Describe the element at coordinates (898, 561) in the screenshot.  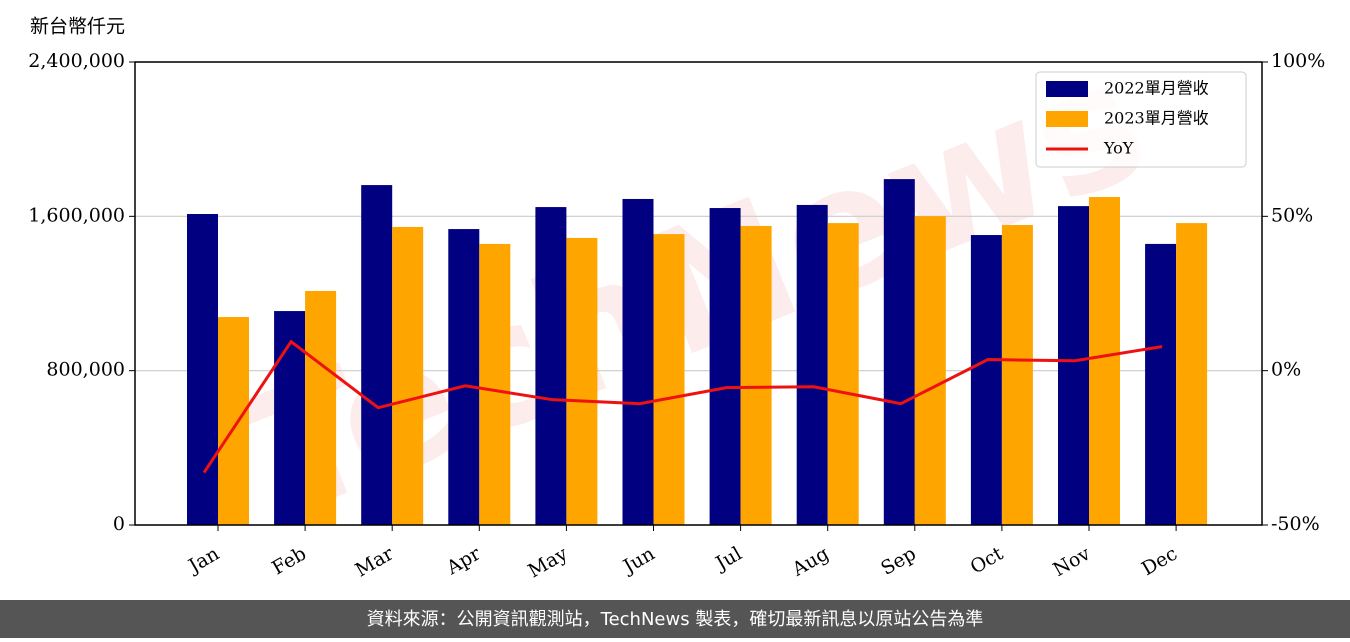
I see `x-tick-label: Sep` at that location.